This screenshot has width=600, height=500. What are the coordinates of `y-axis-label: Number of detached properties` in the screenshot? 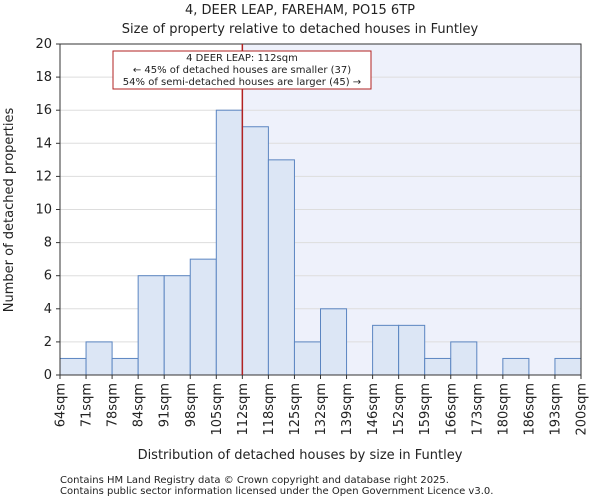 It's located at (9, 210).